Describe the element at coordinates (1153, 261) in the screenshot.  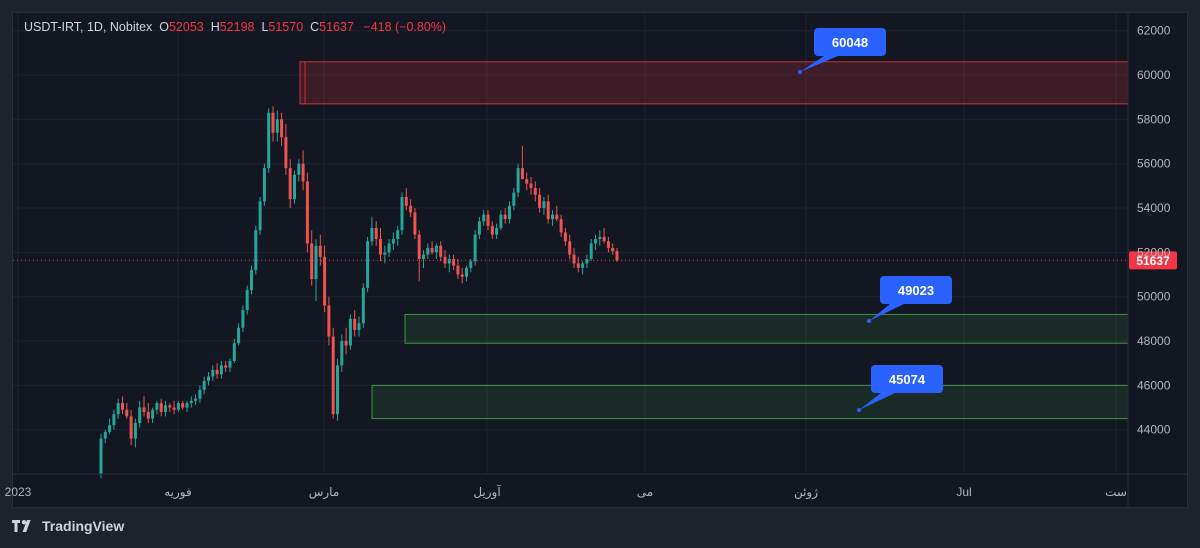
I see `last-price-label: 51637` at that location.